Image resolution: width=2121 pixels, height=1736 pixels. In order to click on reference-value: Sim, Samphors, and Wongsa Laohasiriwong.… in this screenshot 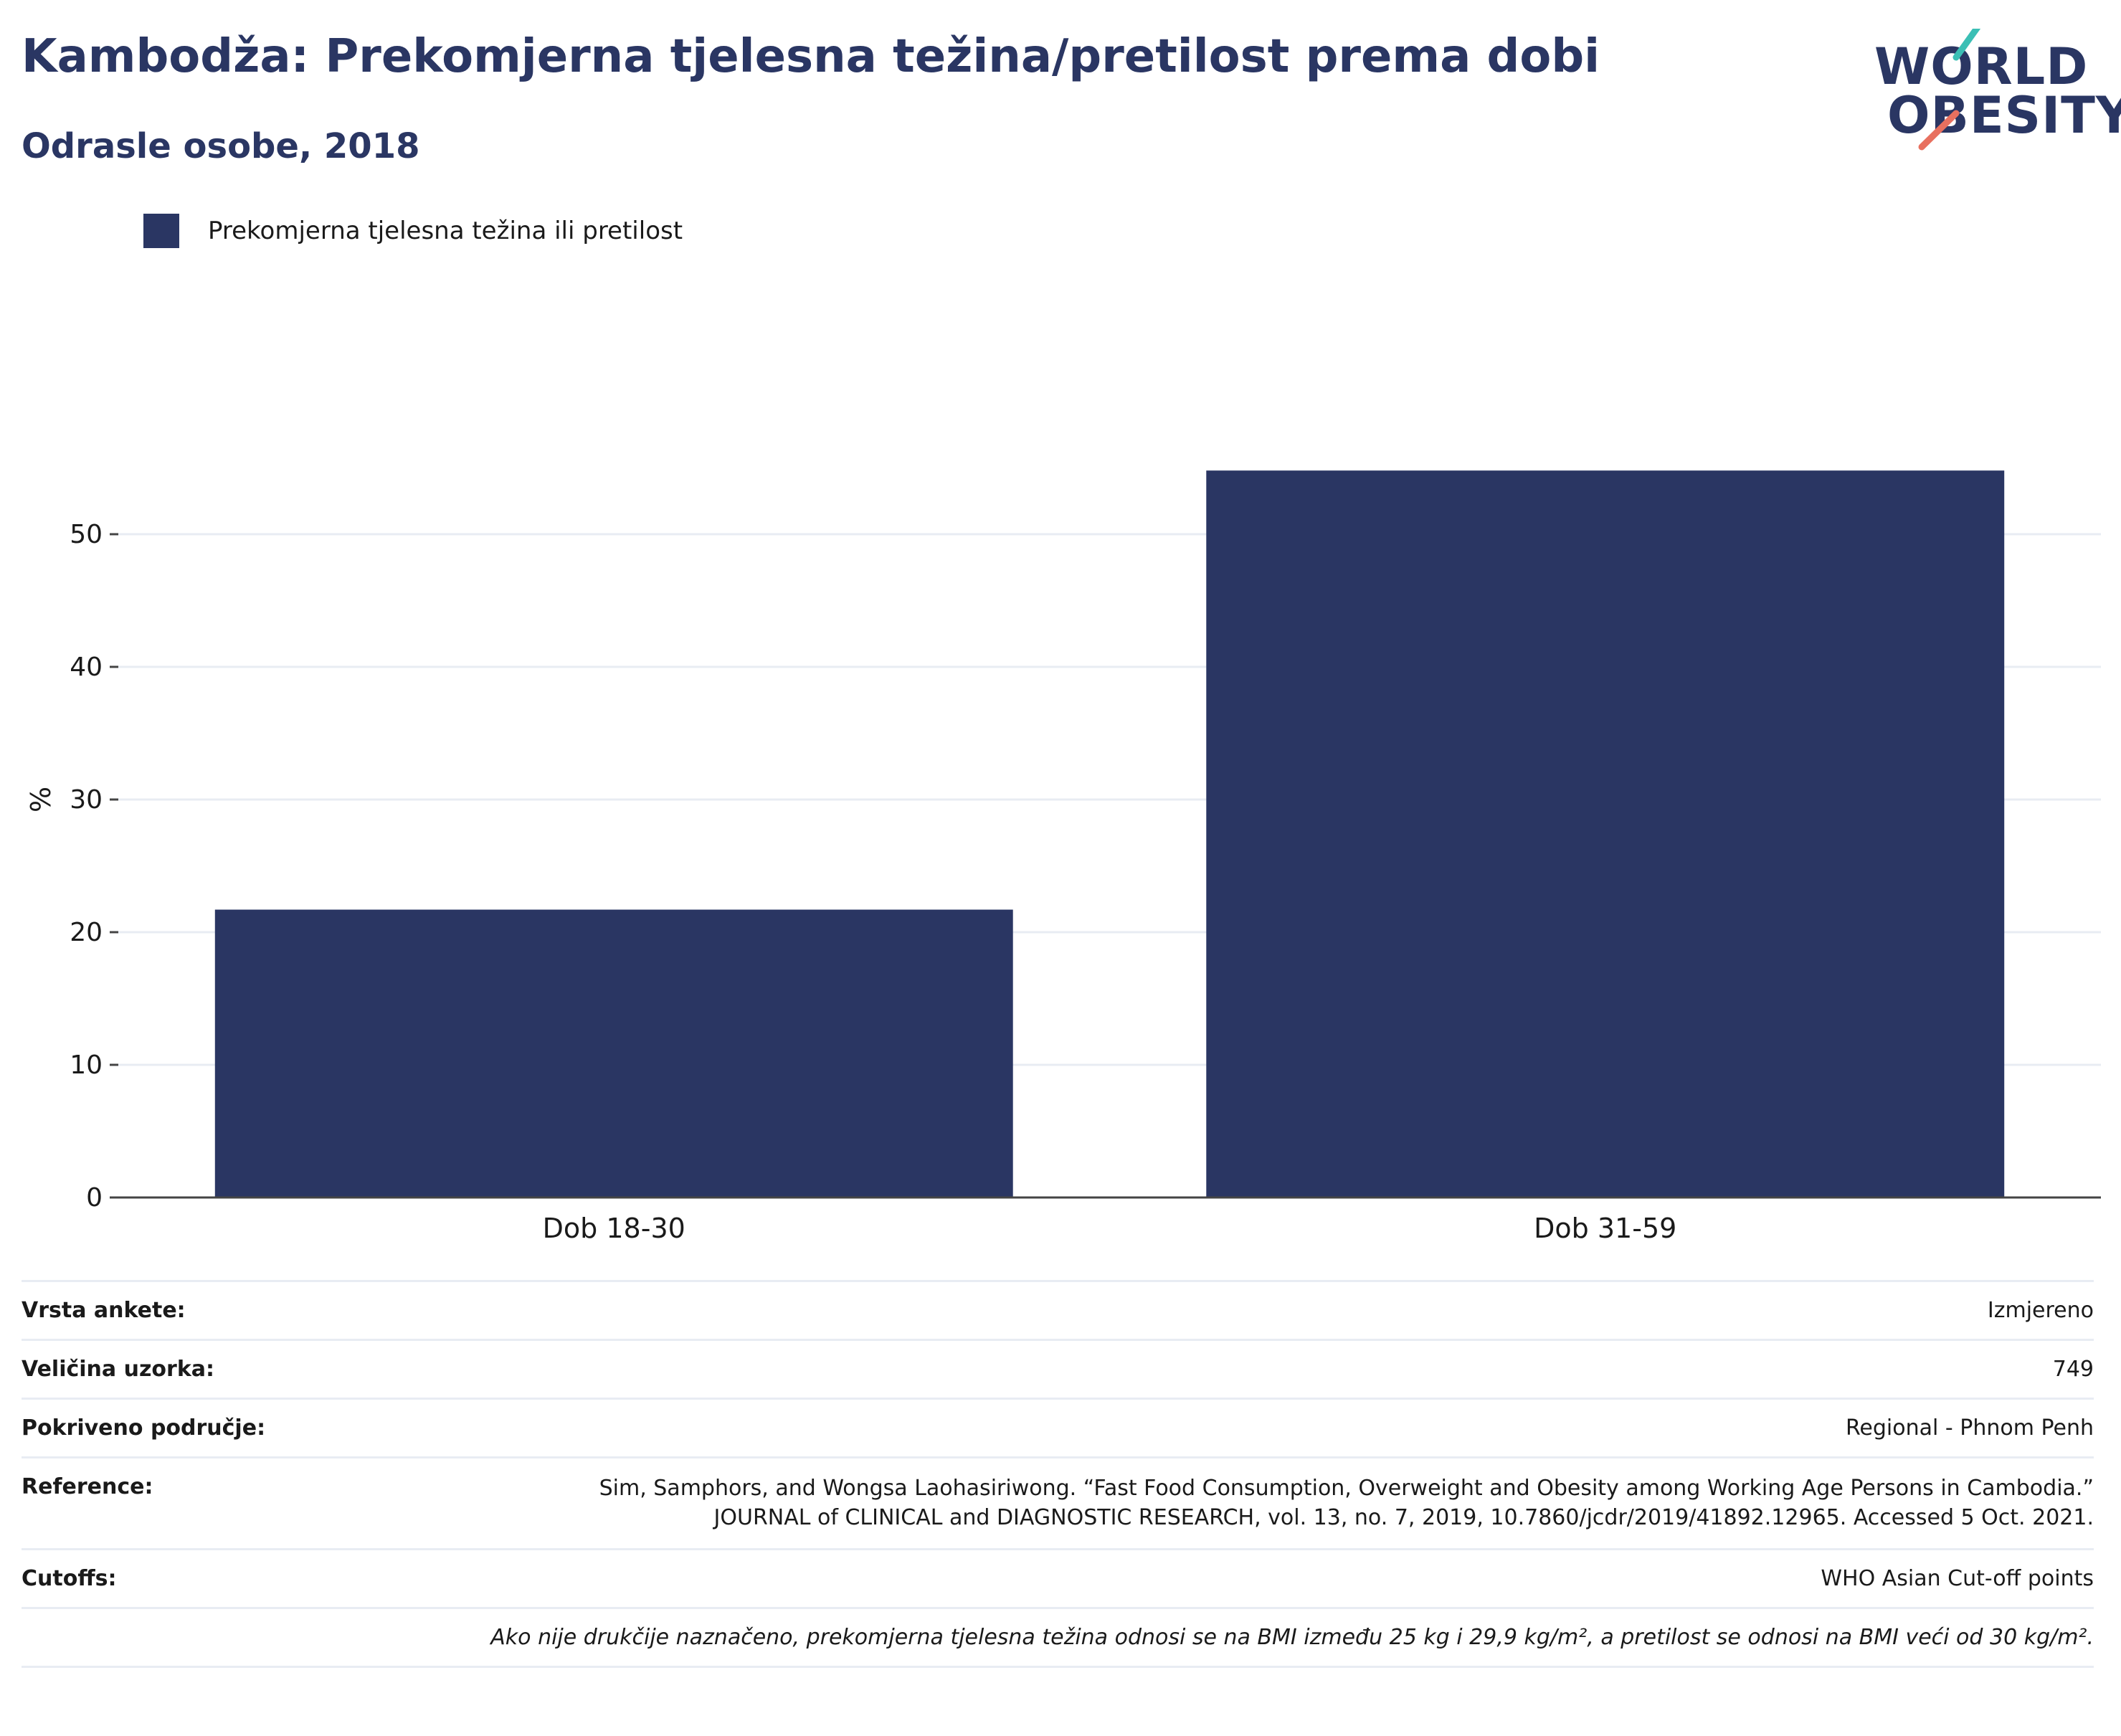, I will do `click(1346, 1503)`.